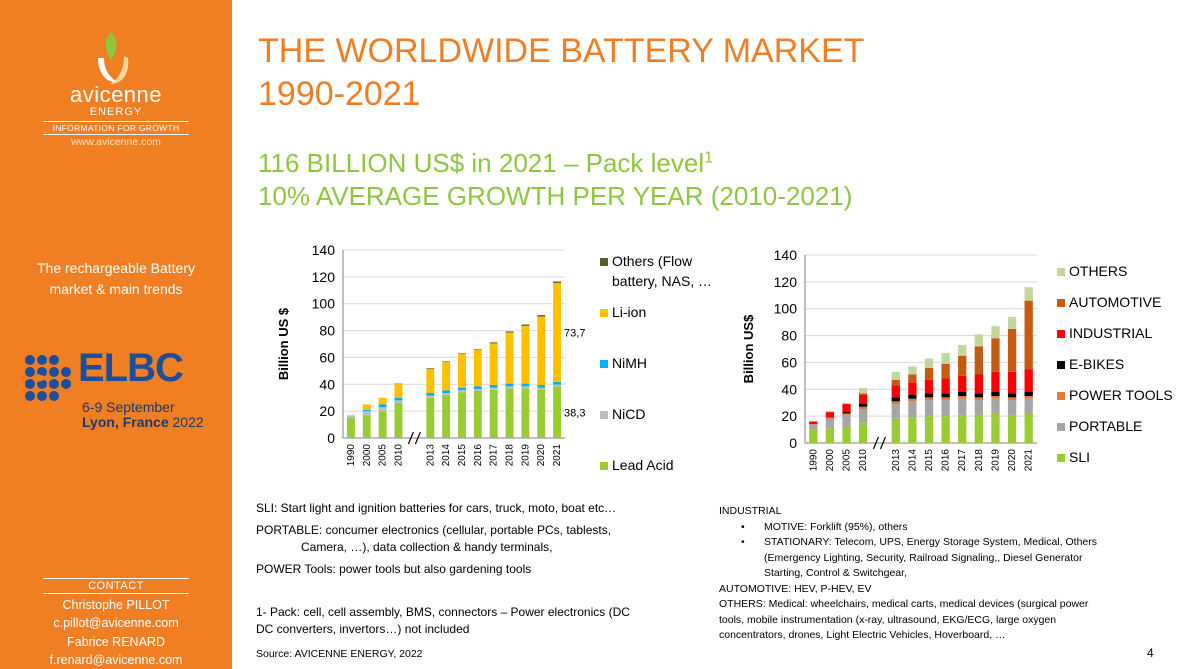  I want to click on legend-label-others-flow-battery-nas: Others (Flow, so click(652, 261).